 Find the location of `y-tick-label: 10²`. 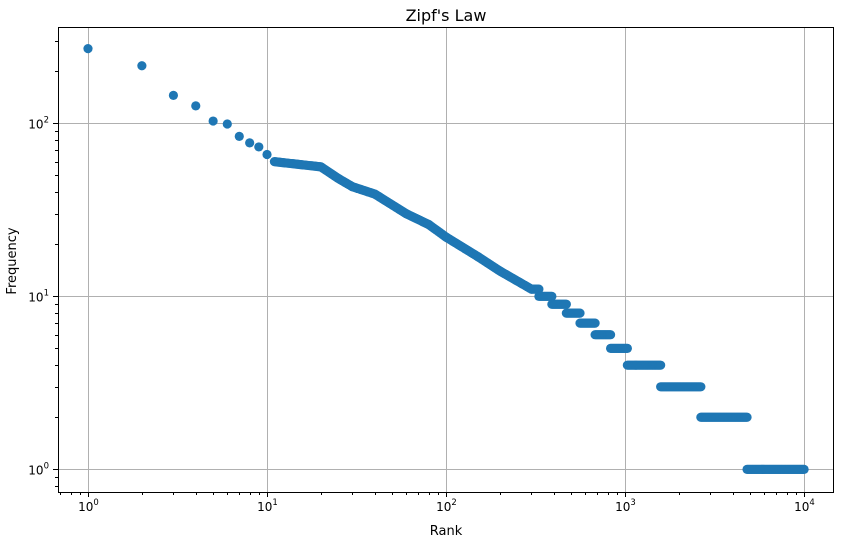

y-tick-label: 10² is located at coordinates (38, 124).